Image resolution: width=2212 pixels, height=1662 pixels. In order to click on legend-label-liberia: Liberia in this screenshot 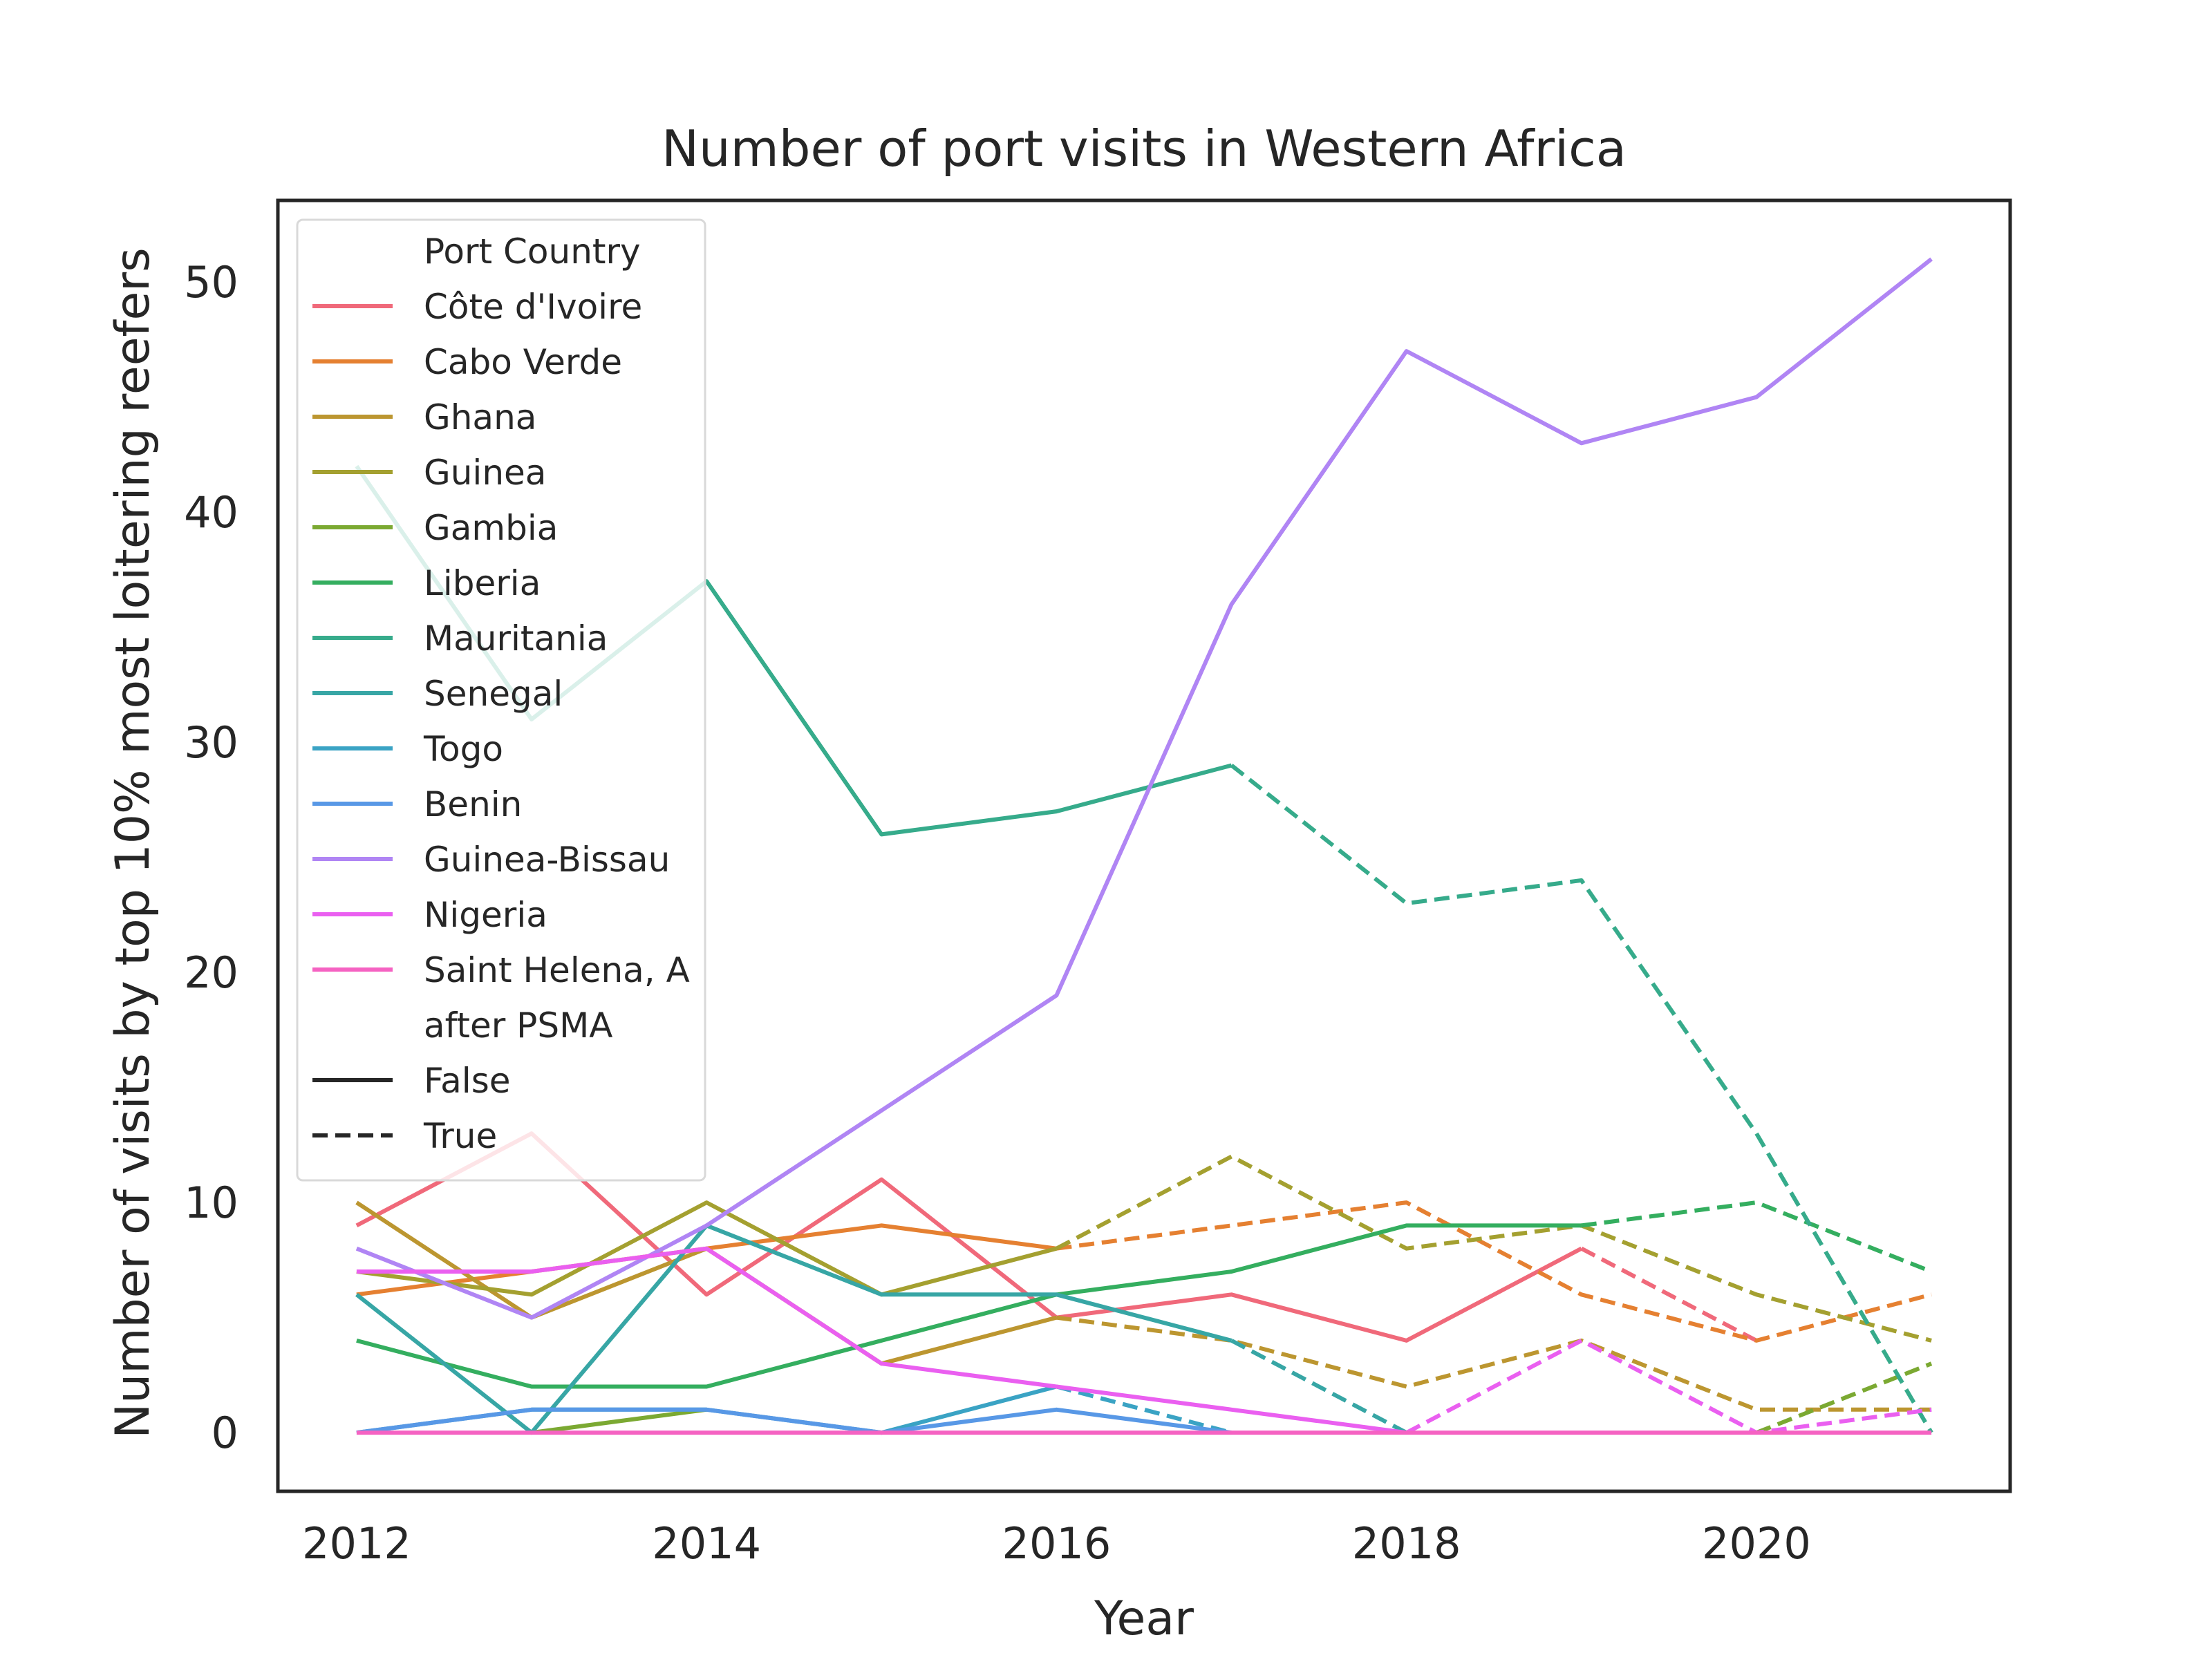, I will do `click(482, 583)`.